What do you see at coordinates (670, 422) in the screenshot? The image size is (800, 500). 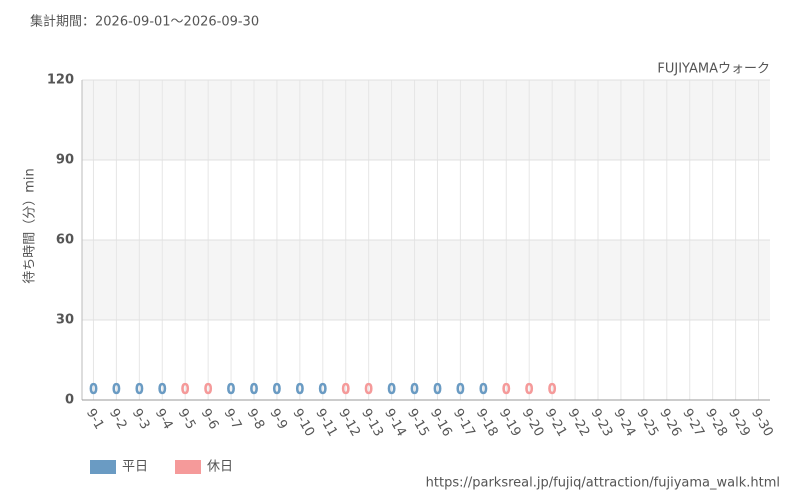 I see `x-tick-label: 9-26` at bounding box center [670, 422].